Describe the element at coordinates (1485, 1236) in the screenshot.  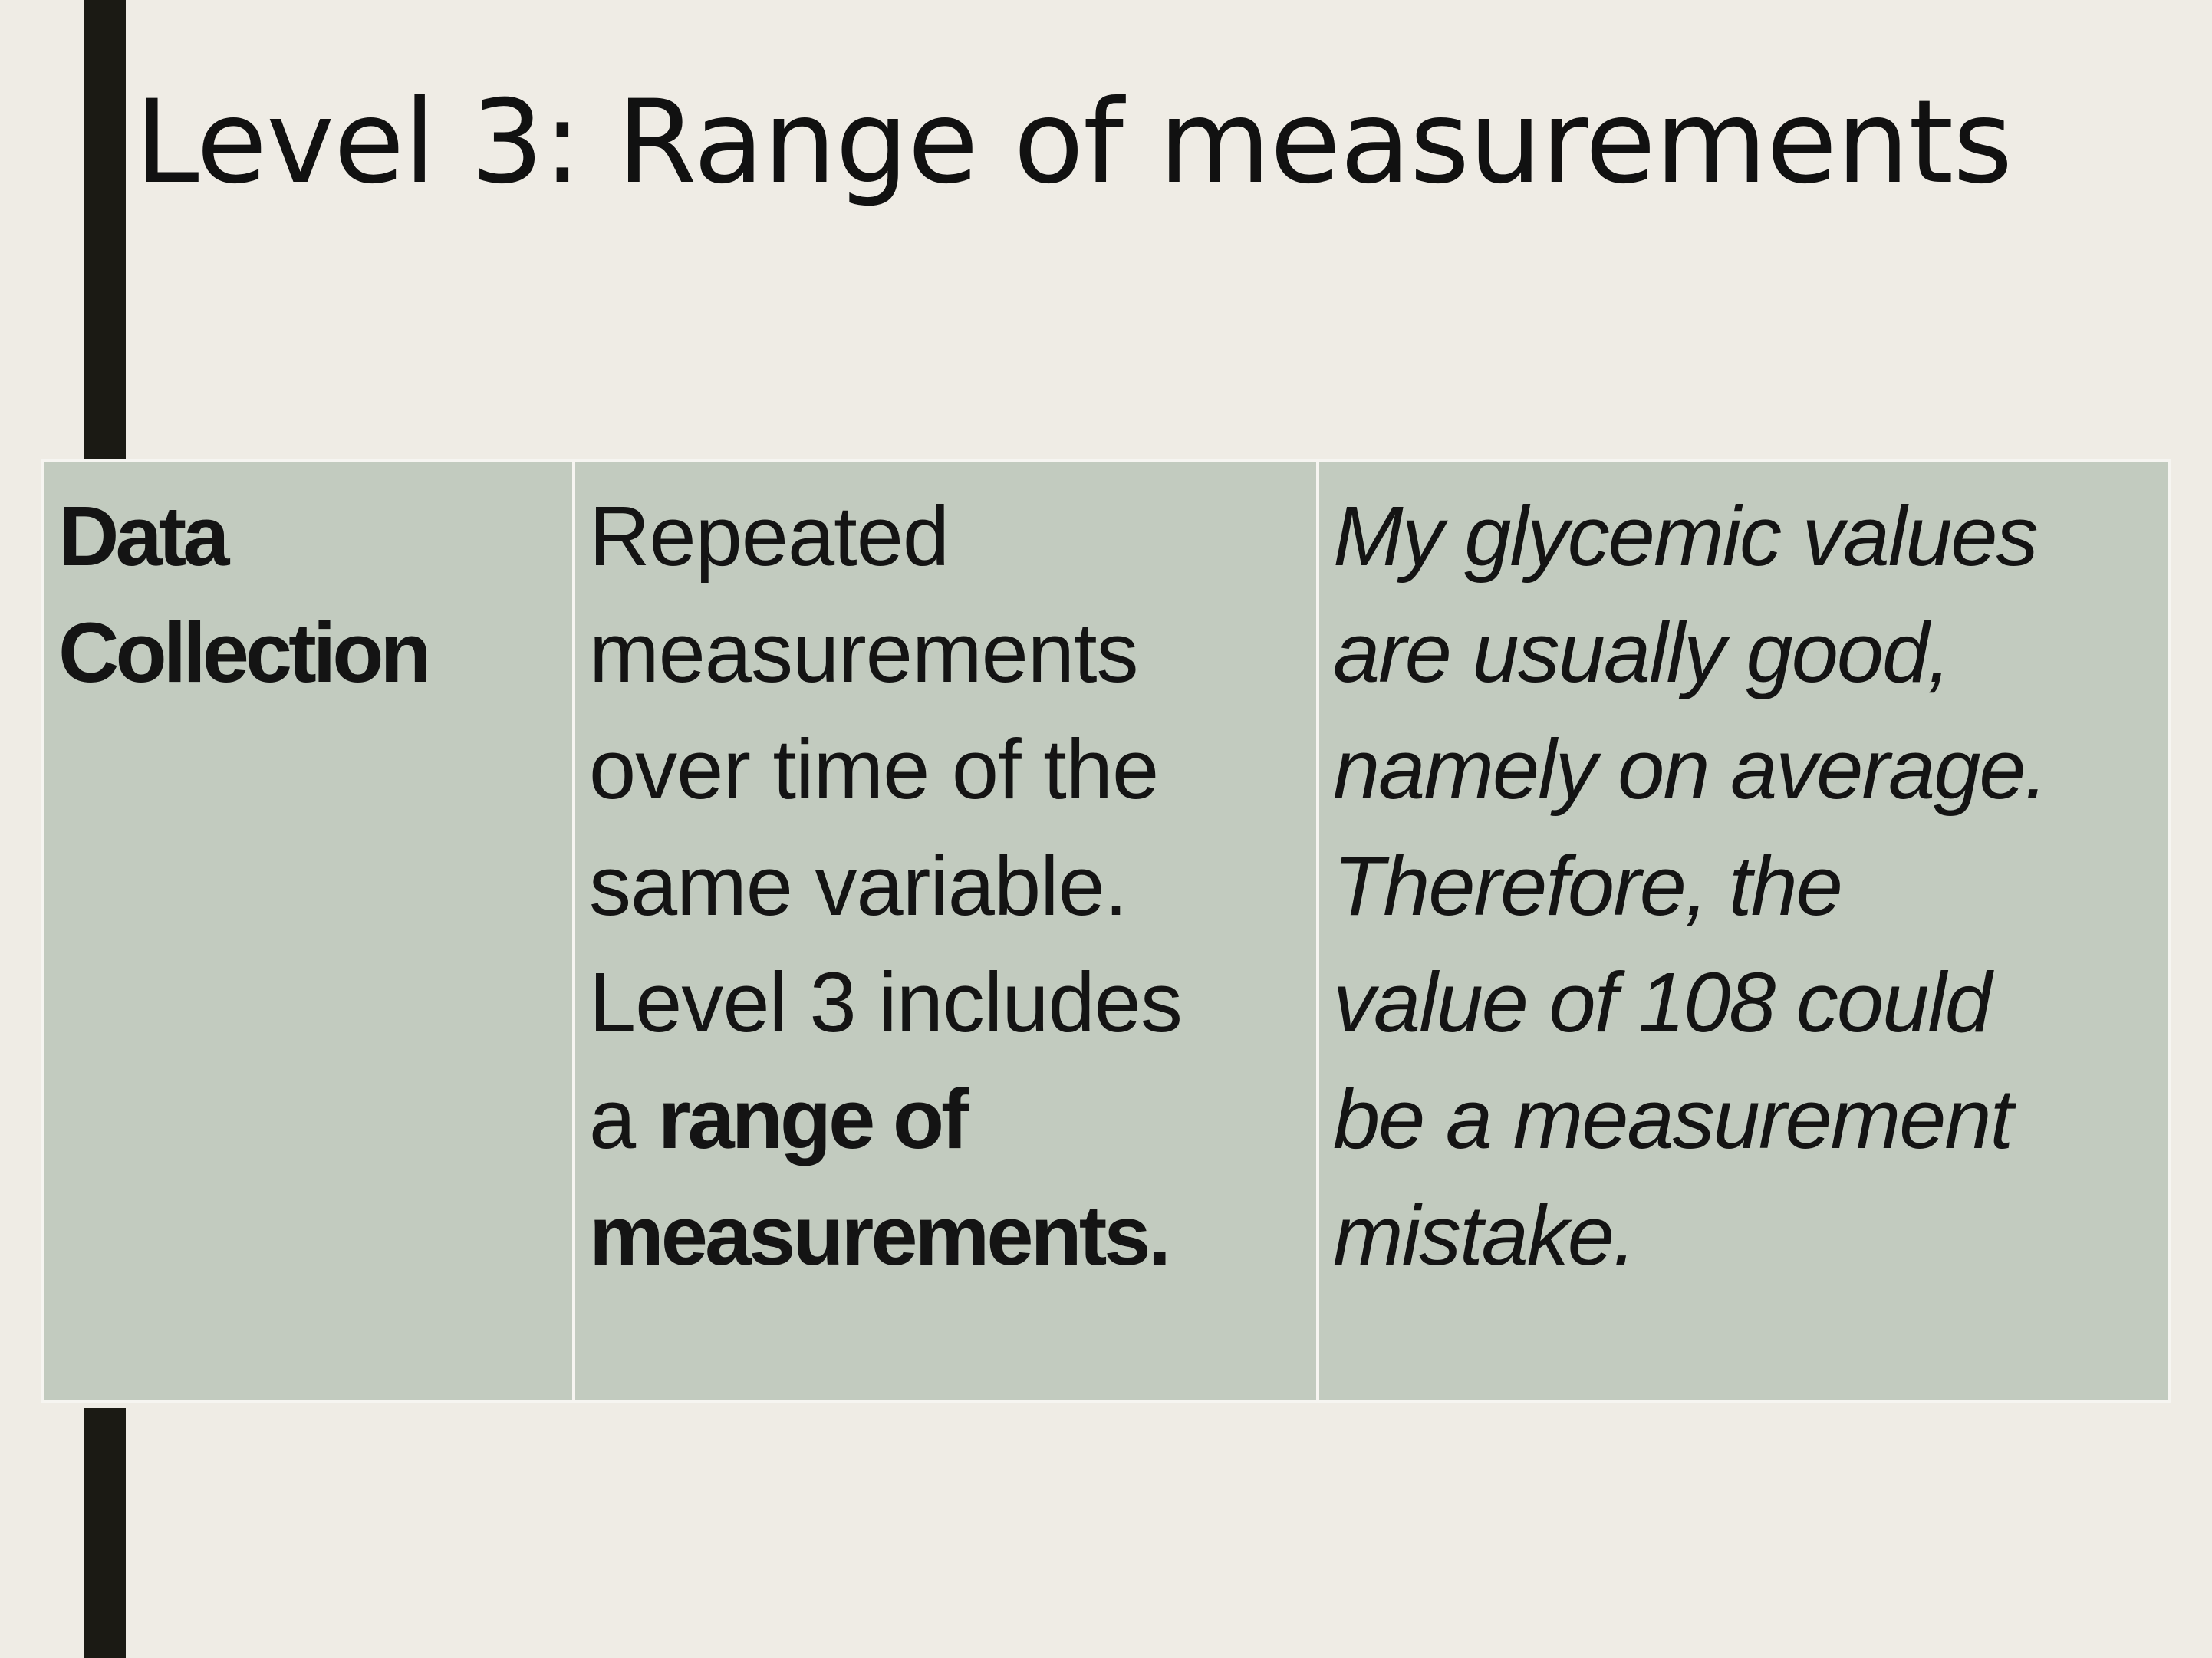
I see `example-line: mistake.` at that location.